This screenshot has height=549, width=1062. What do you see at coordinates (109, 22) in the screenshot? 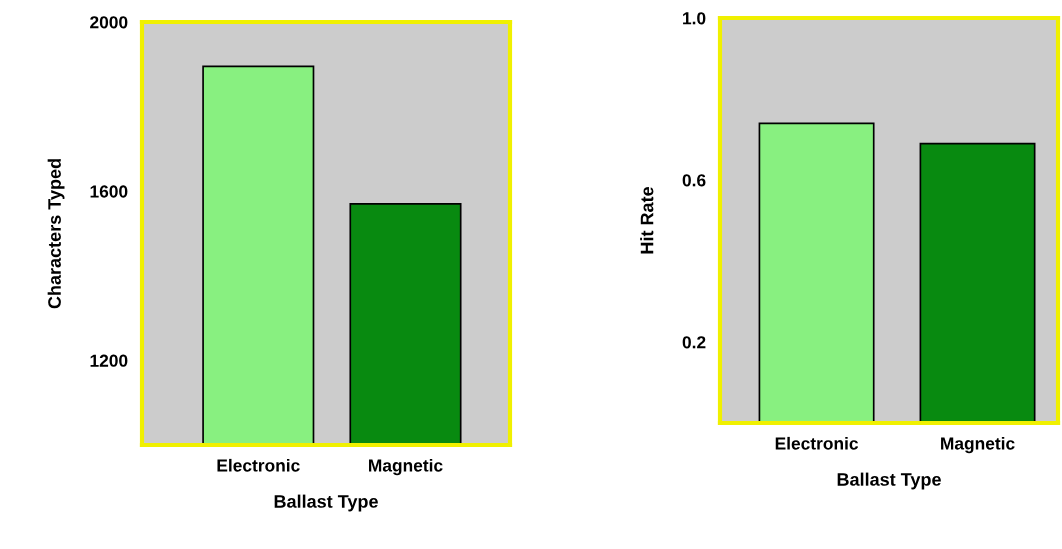
I see `y-tick-label: 2000` at bounding box center [109, 22].